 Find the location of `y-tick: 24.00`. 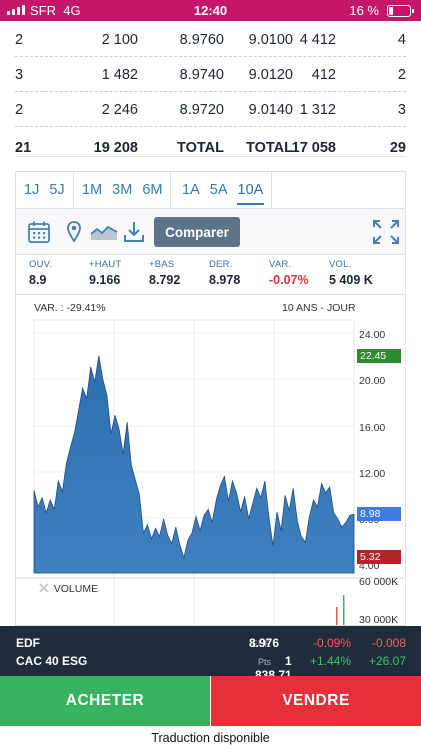

y-tick: 24.00 is located at coordinates (372, 335).